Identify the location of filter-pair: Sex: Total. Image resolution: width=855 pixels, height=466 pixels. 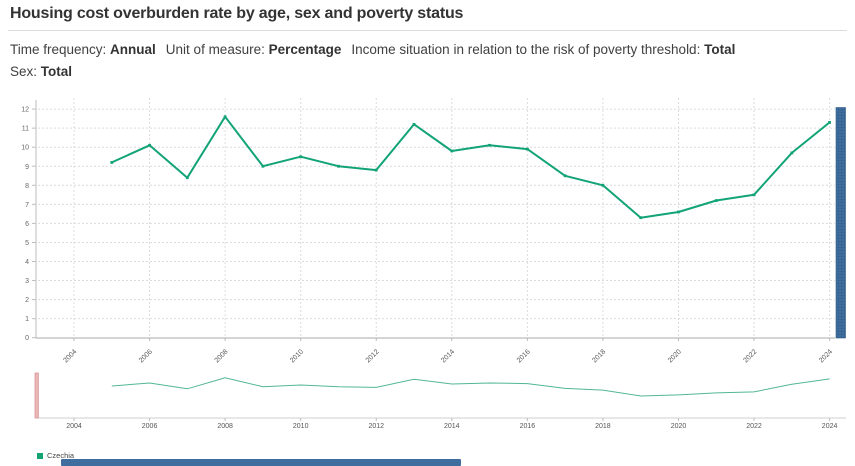
(41, 71).